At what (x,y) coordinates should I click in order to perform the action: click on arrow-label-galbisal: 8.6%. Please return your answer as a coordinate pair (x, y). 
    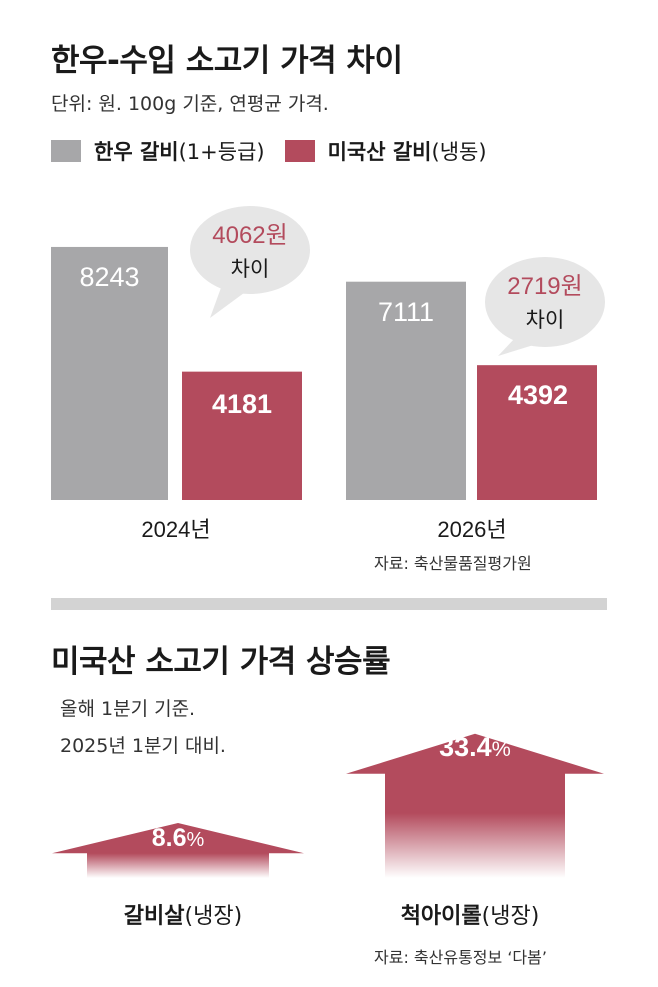
    Looking at the image, I should click on (178, 838).